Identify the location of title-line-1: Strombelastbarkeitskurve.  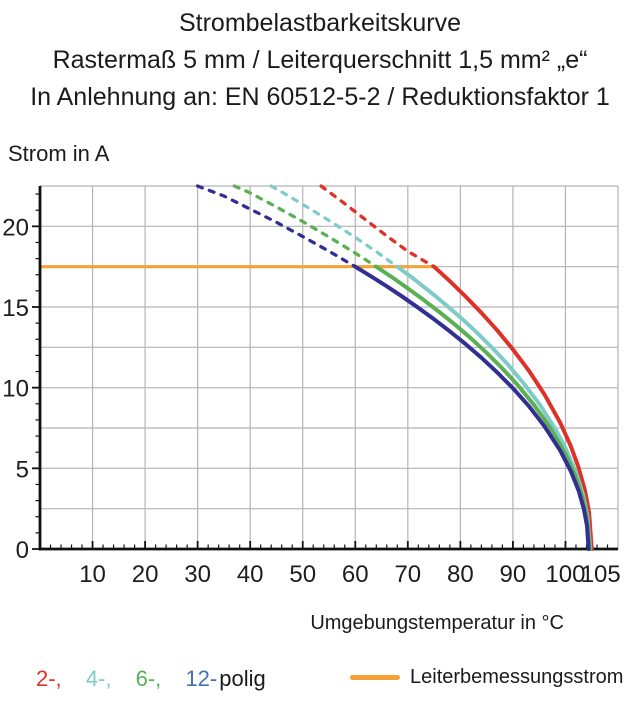
(320, 23).